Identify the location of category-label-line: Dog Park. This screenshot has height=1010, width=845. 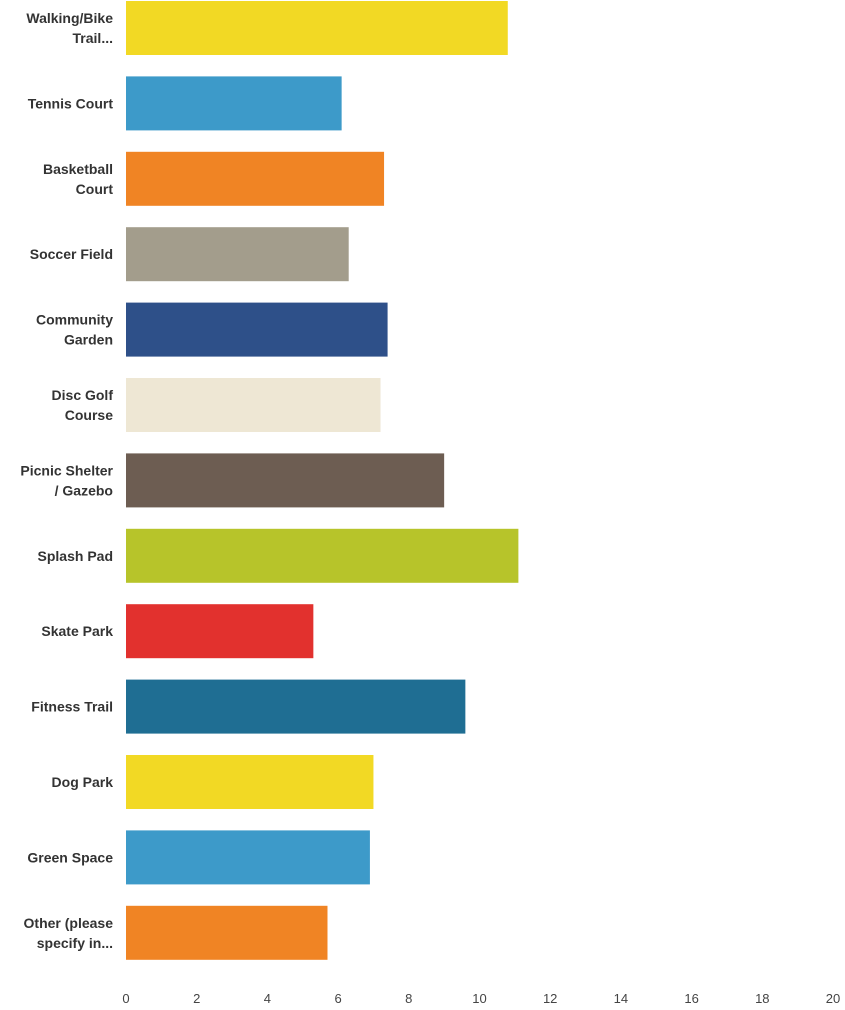
(83, 782).